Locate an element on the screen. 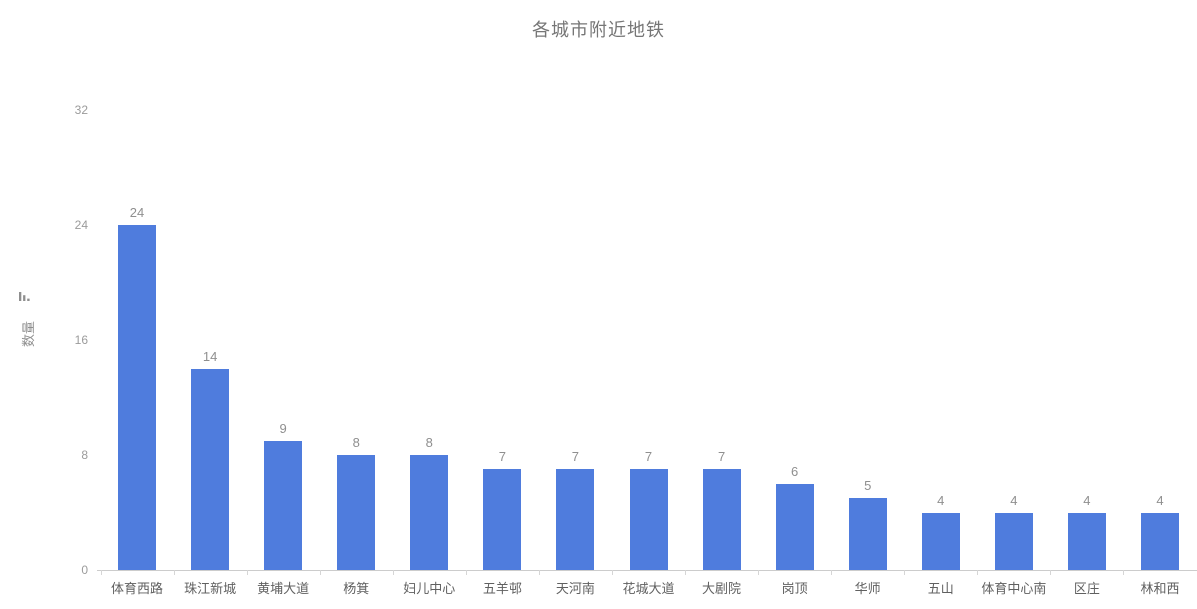 The height and width of the screenshot is (609, 1197). y-tick-label: 24 is located at coordinates (81, 225).